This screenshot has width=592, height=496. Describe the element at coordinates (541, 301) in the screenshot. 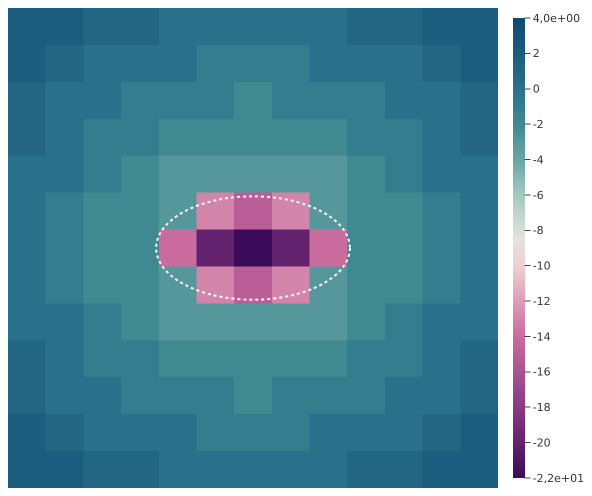

I see `color-bar-label: -12` at that location.